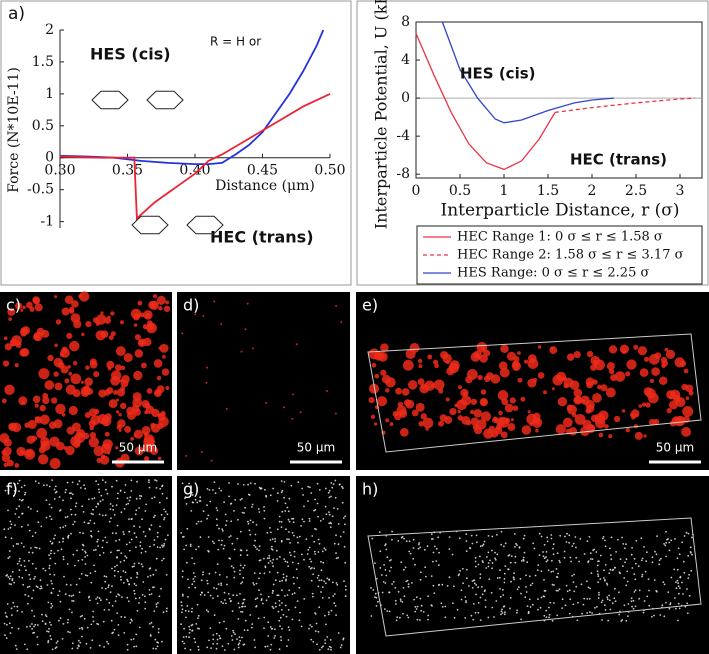 The image size is (709, 654). What do you see at coordinates (559, 211) in the screenshot?
I see `x-axis-label: Interparticle Distance, r (σ)` at bounding box center [559, 211].